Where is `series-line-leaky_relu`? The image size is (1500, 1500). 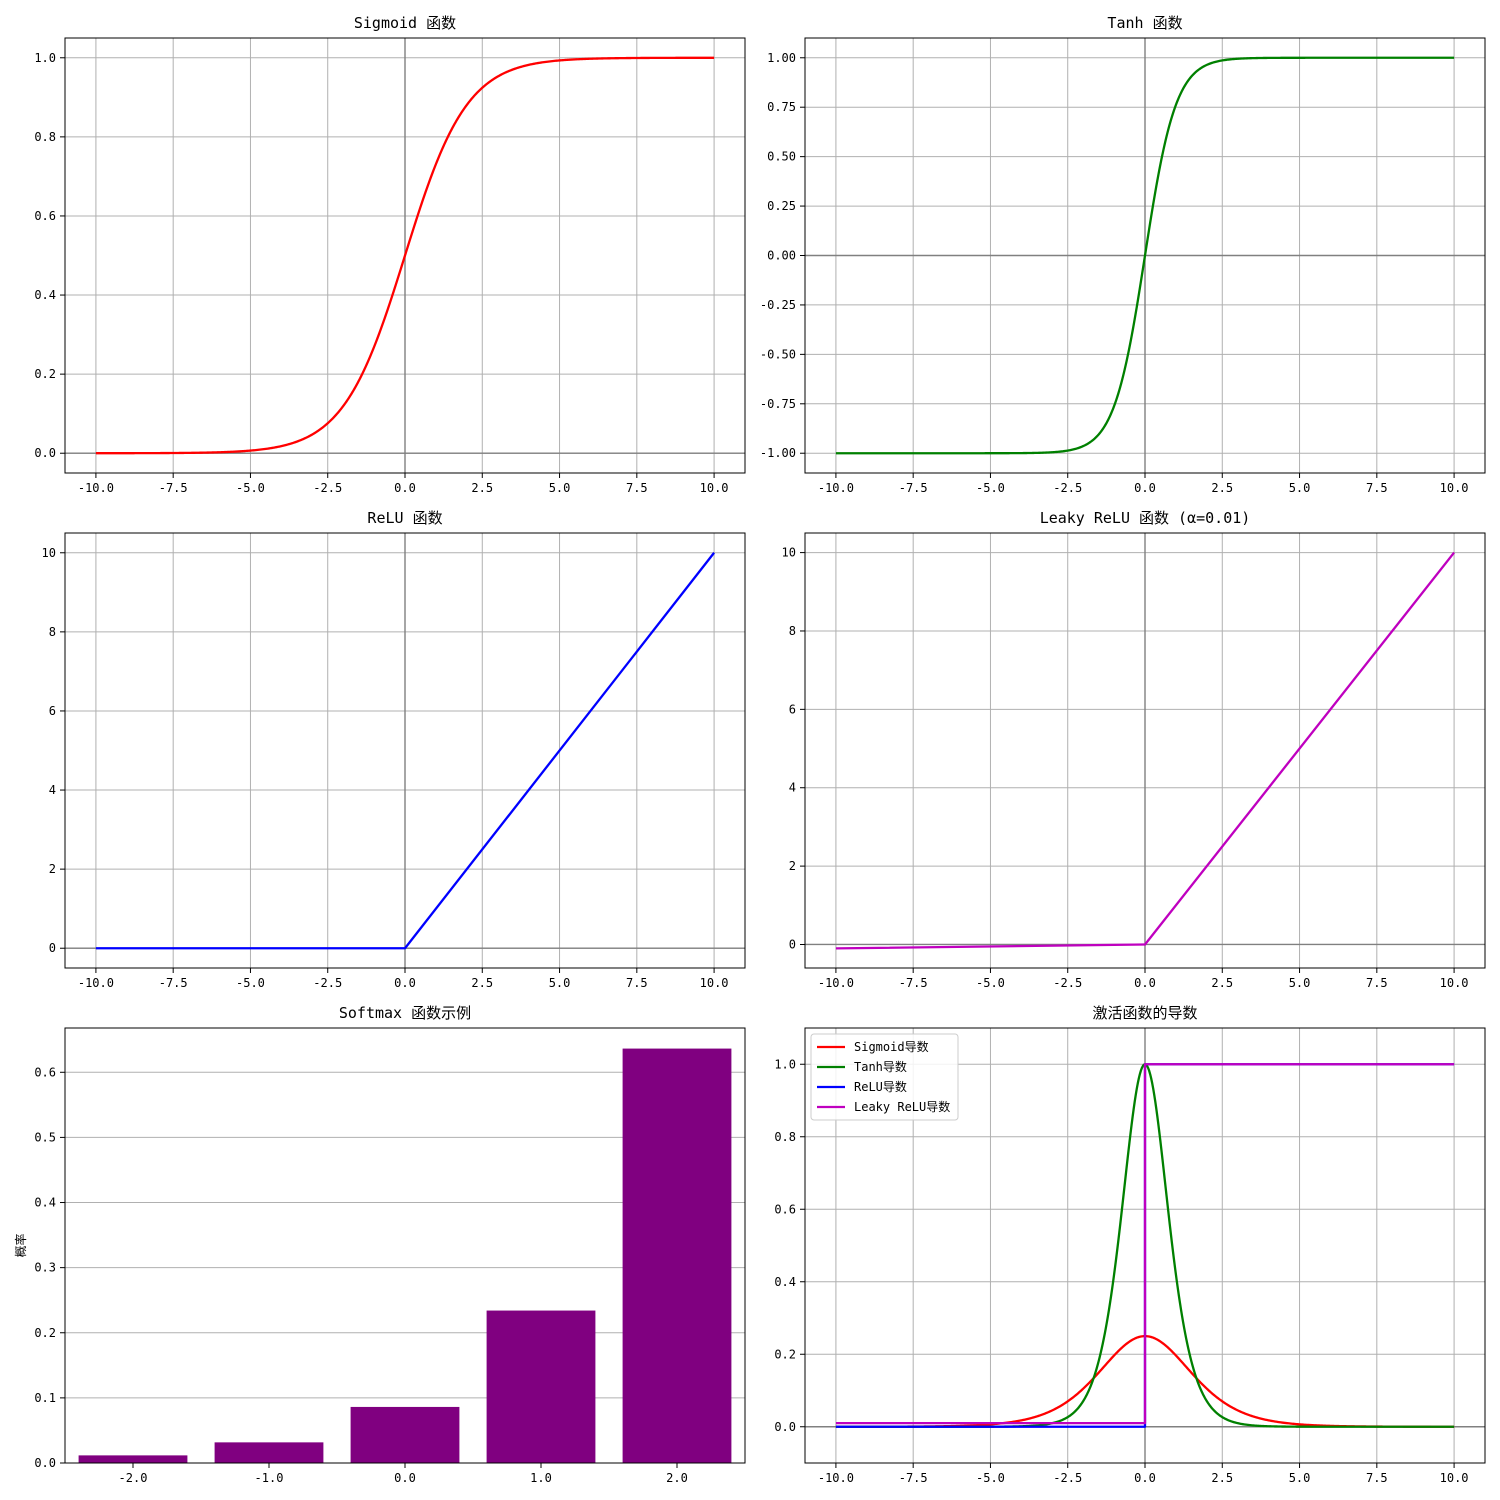
series-line-leaky_relu is located at coordinates (1145, 750).